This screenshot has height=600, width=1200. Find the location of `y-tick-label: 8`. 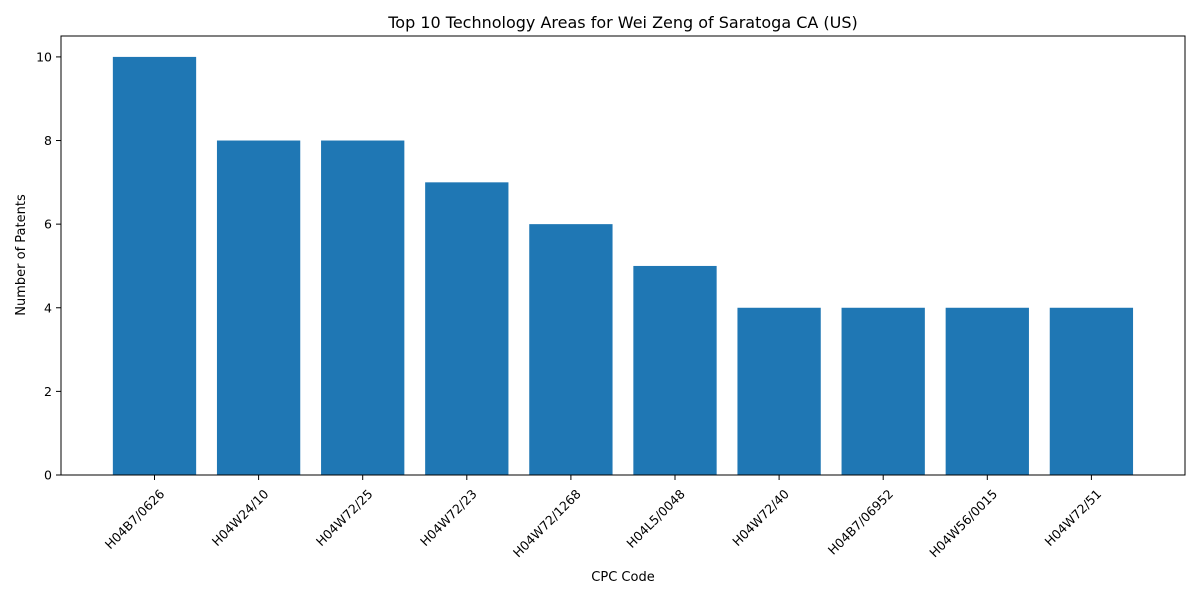

y-tick-label: 8 is located at coordinates (48, 140).